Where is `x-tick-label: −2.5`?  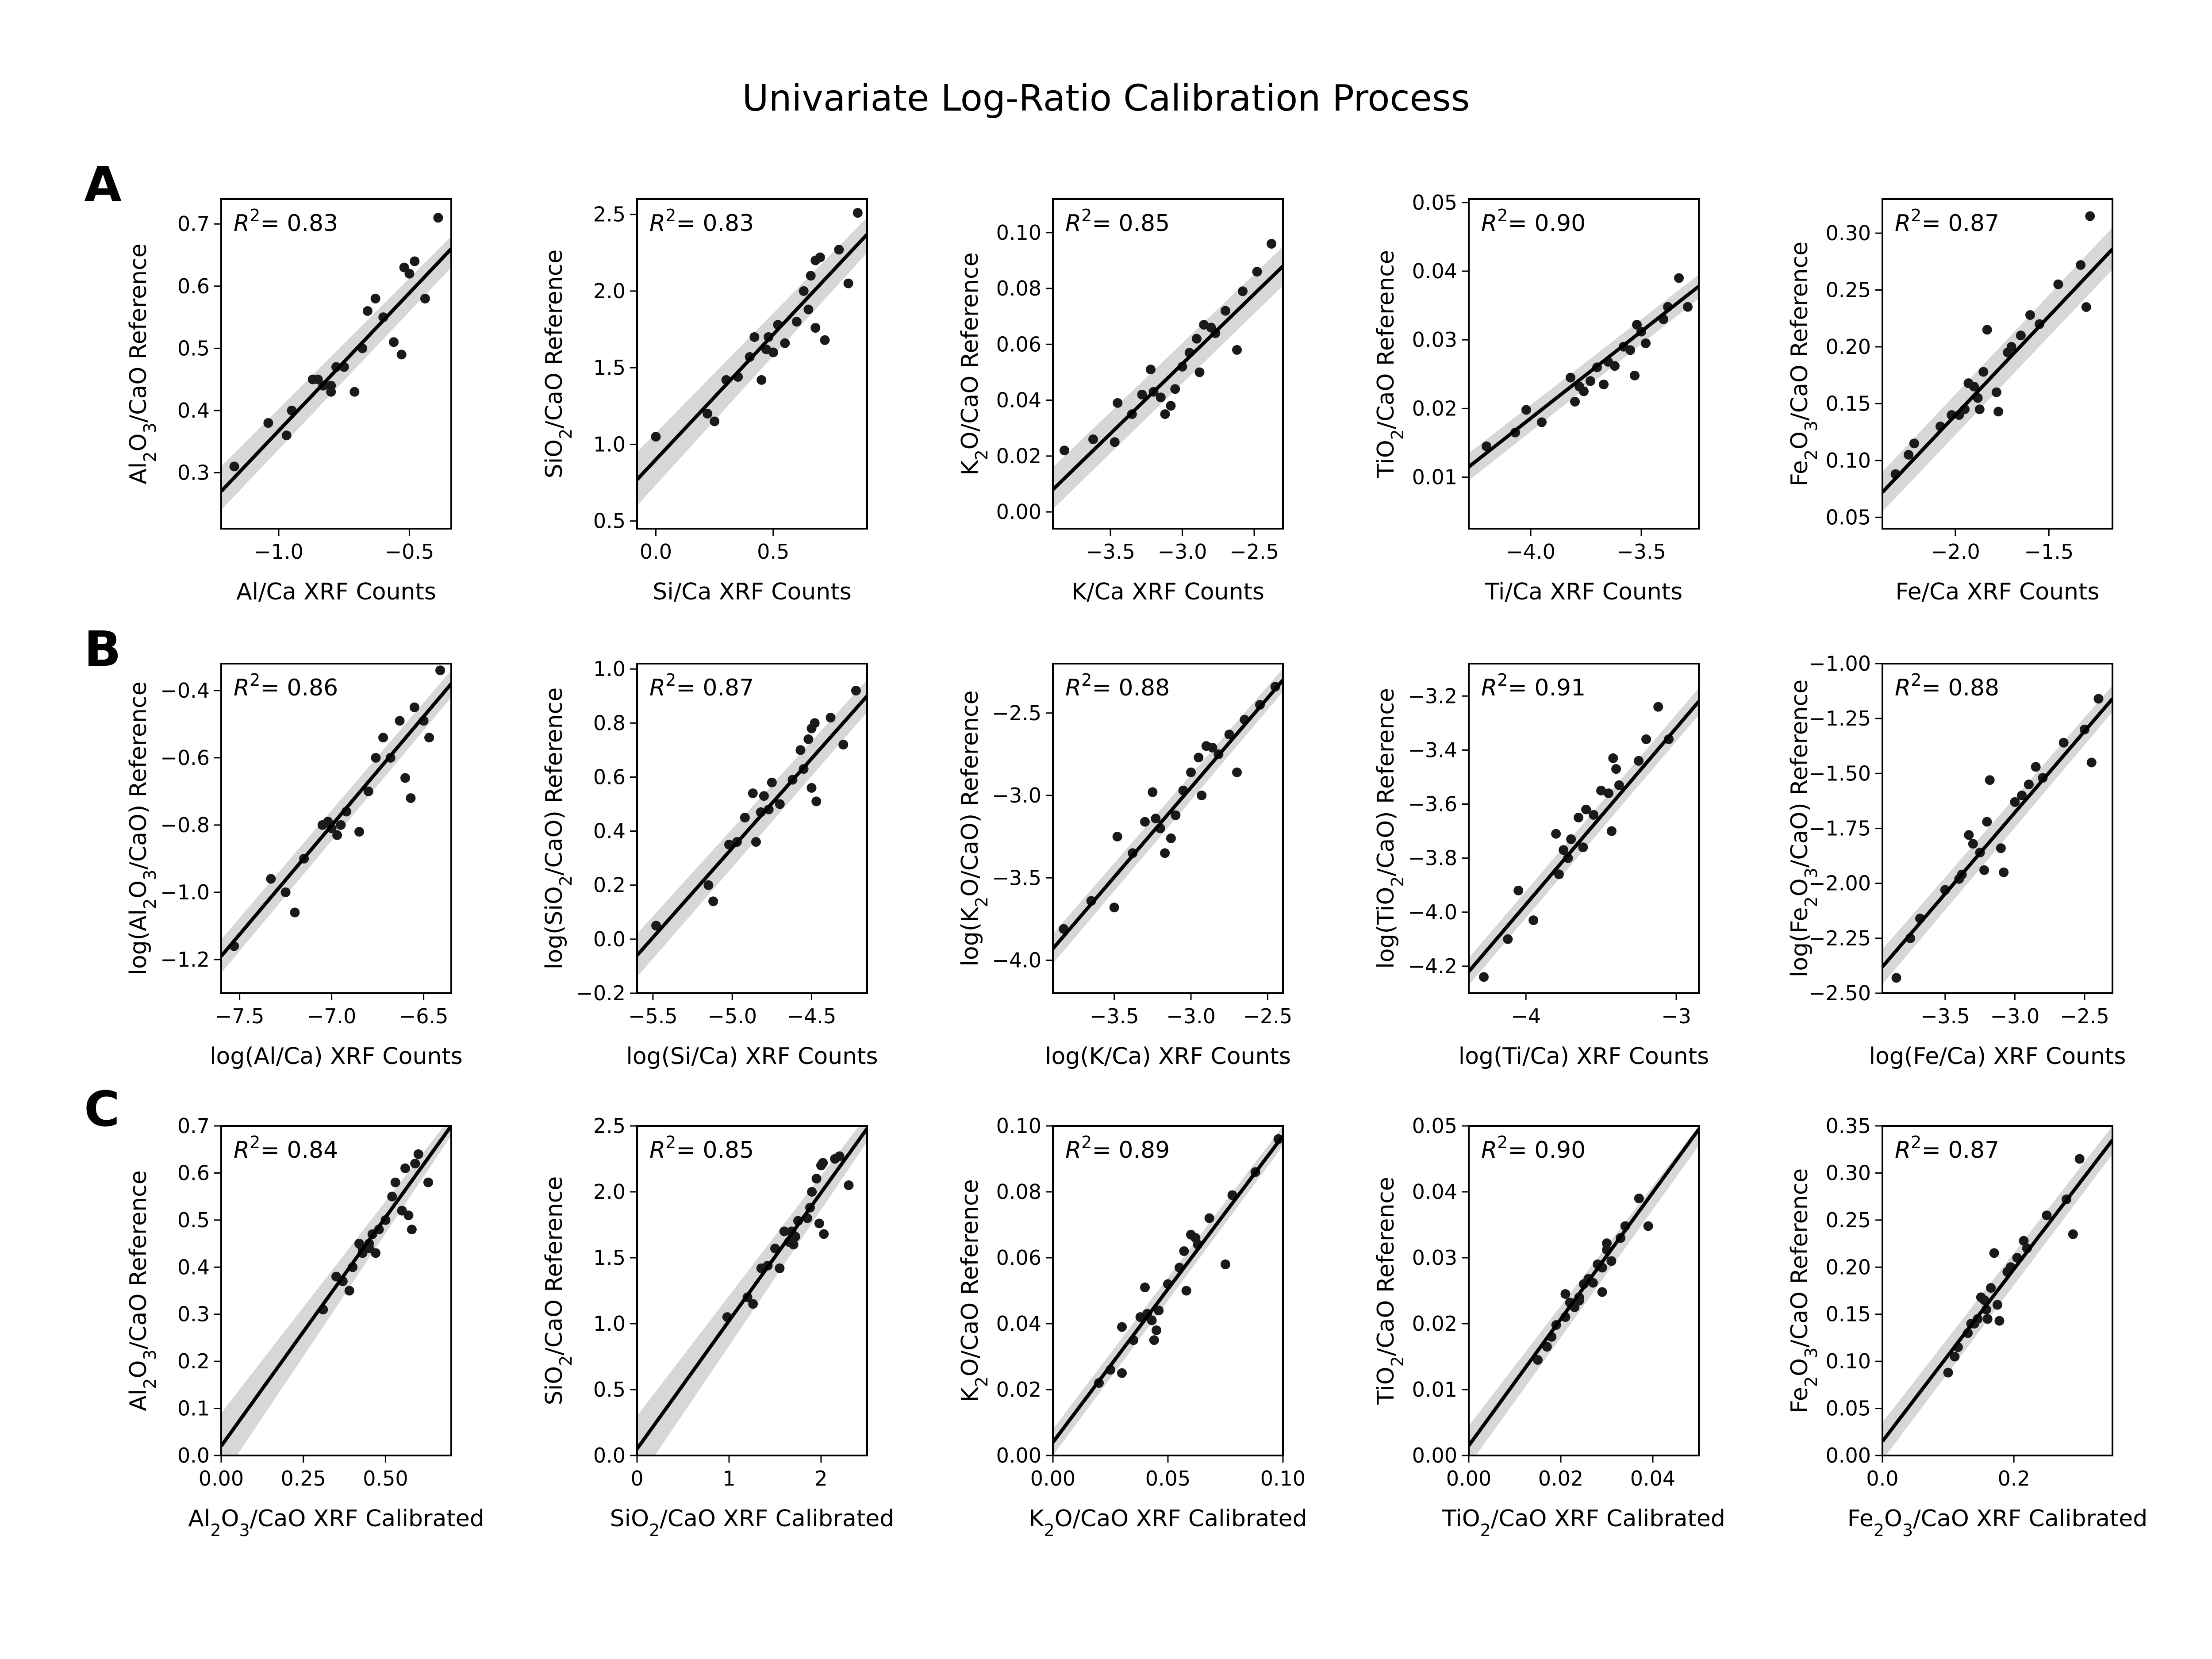 x-tick-label: −2.5 is located at coordinates (1254, 552).